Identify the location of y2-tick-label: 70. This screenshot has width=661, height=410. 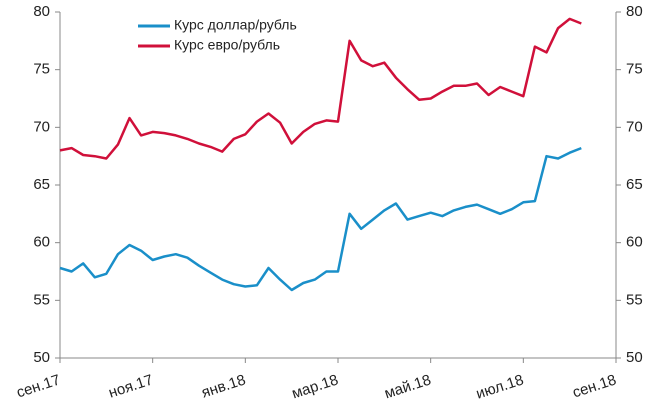
(634, 126).